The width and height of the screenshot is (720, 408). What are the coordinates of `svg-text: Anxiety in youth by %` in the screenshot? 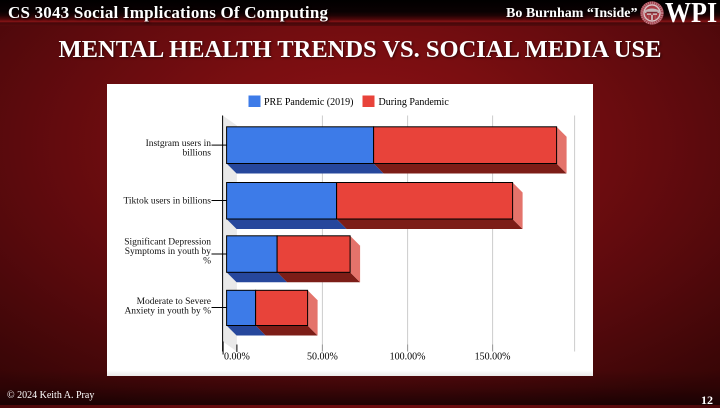 It's located at (167, 312).